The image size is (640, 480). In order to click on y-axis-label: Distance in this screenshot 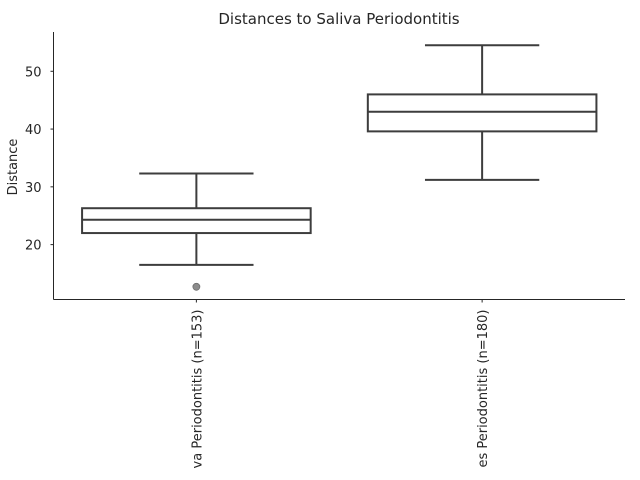, I will do `click(13, 167)`.